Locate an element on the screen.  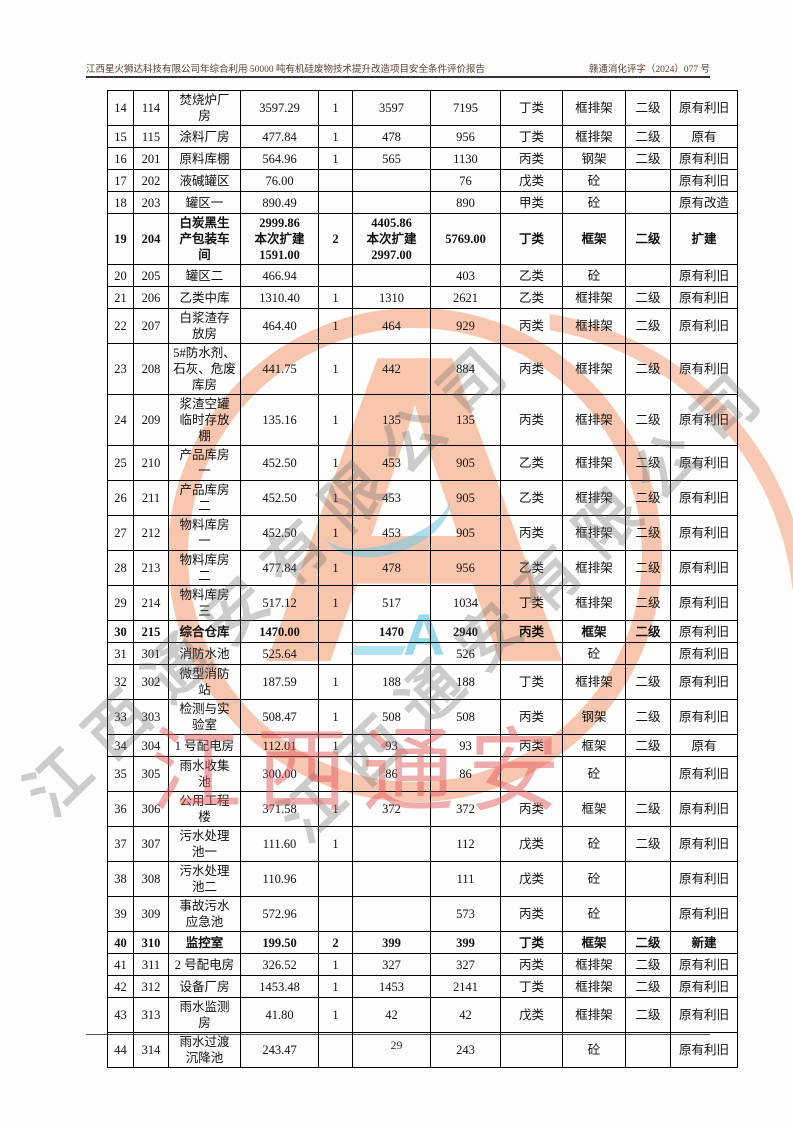
cell-name: 公用工程 楼 is located at coordinates (204, 809).